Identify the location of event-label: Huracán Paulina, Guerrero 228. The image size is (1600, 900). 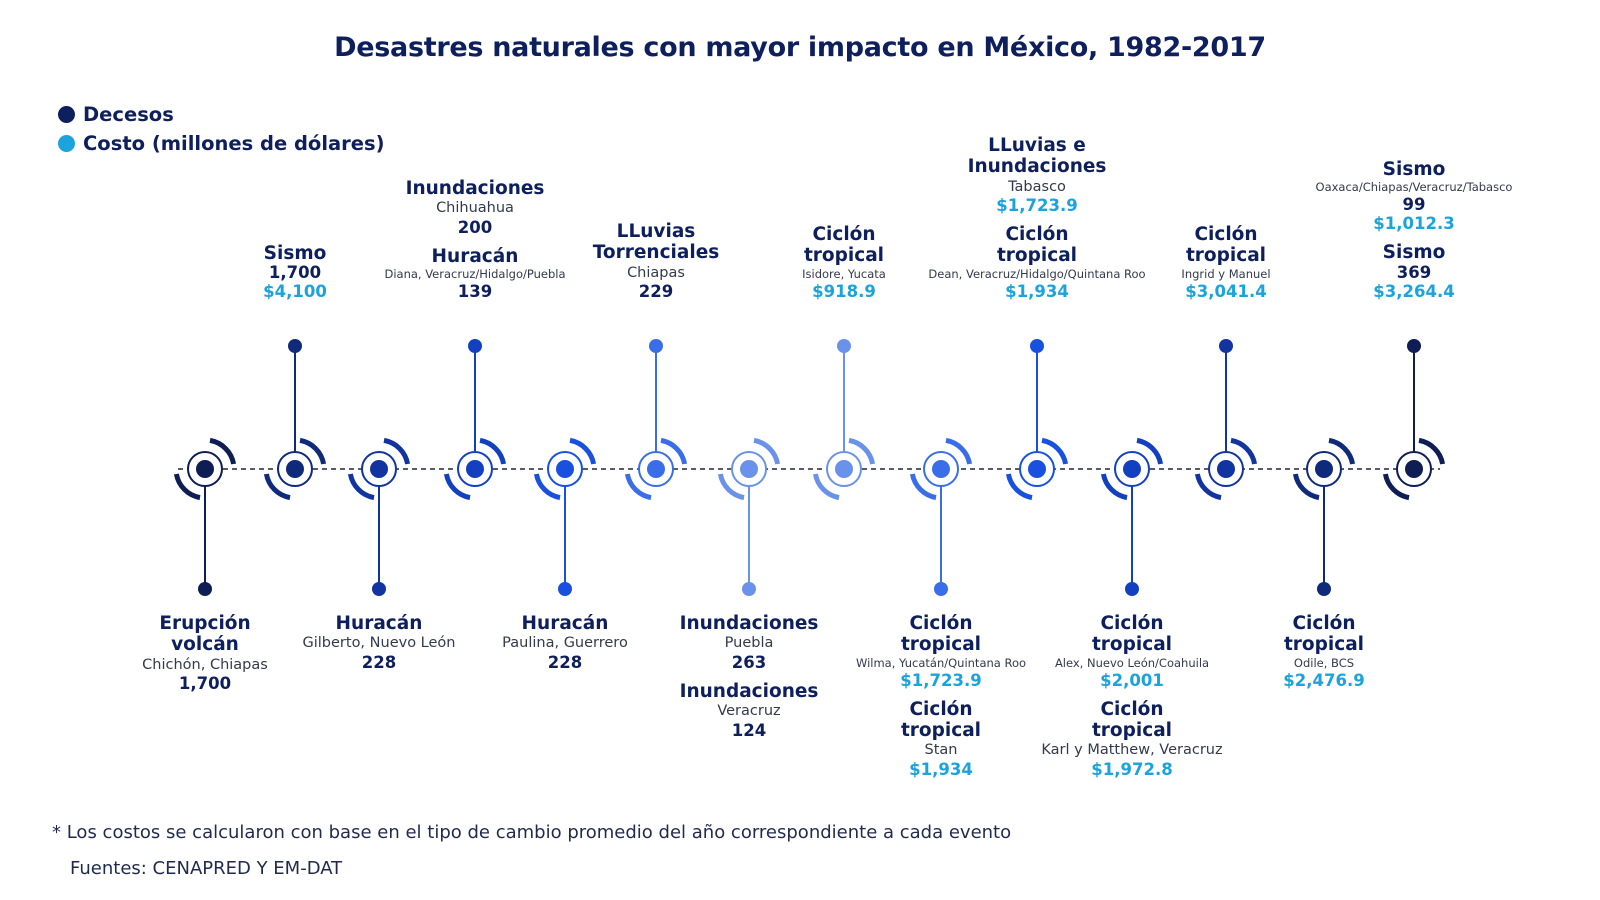
(565, 643).